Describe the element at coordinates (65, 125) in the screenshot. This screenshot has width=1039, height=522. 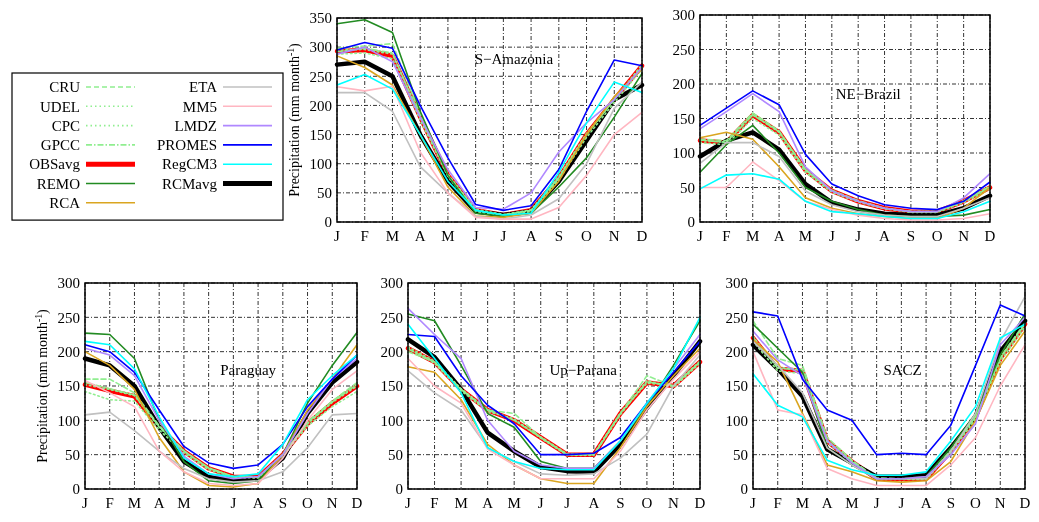
I see `legend-label: CPC` at that location.